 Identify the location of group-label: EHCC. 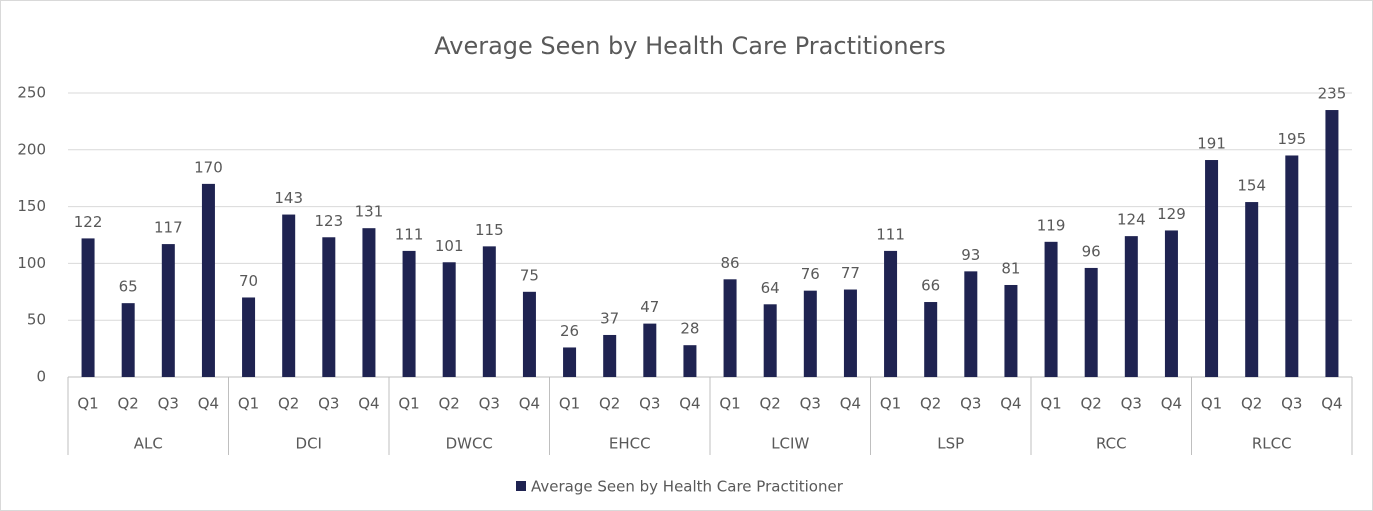
(630, 444).